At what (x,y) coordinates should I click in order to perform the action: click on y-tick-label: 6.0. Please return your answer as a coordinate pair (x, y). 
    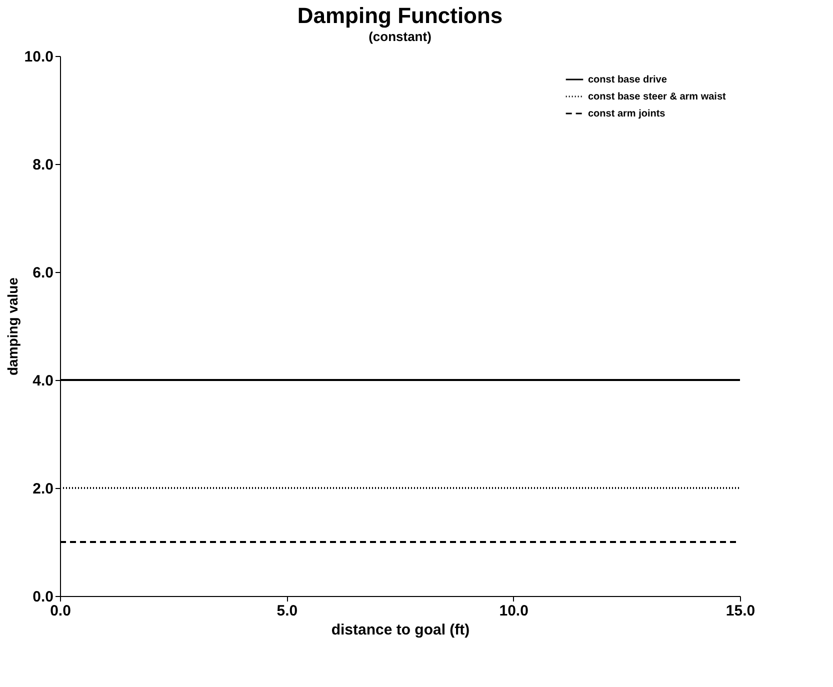
    Looking at the image, I should click on (43, 273).